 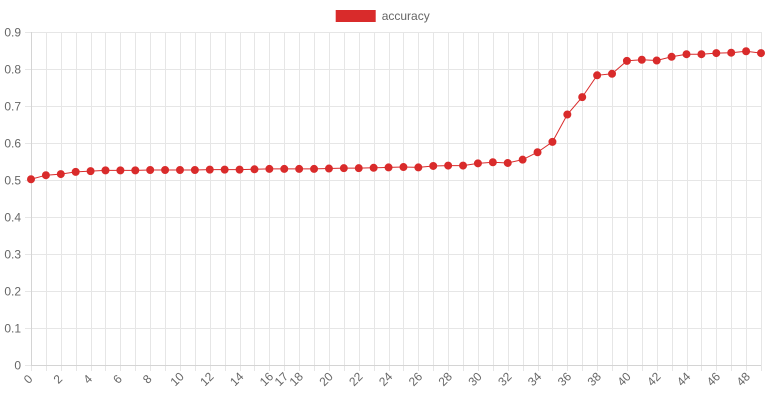 What do you see at coordinates (147, 379) in the screenshot?
I see `x-tick-label: 8` at bounding box center [147, 379].